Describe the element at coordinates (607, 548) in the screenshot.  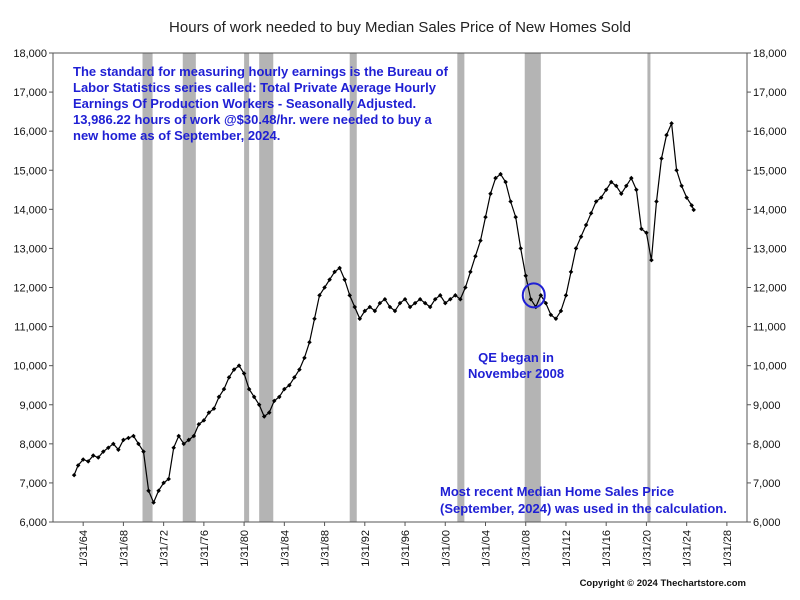
I see `x-tick-label: 1/31/16` at that location.